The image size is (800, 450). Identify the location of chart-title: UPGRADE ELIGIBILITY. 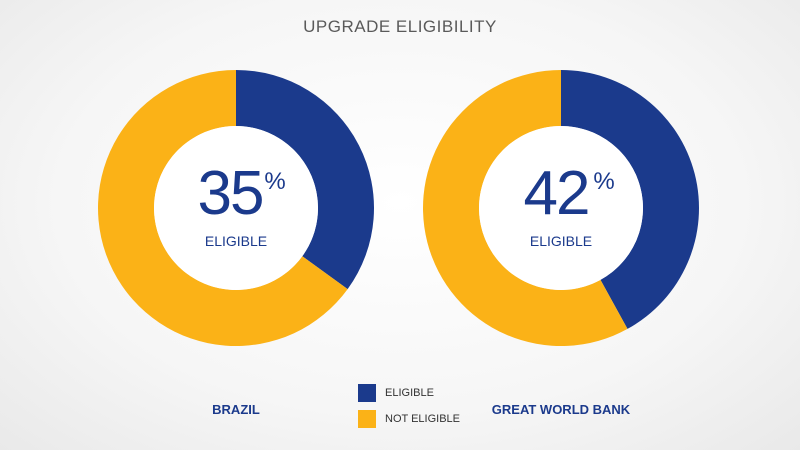
(400, 26).